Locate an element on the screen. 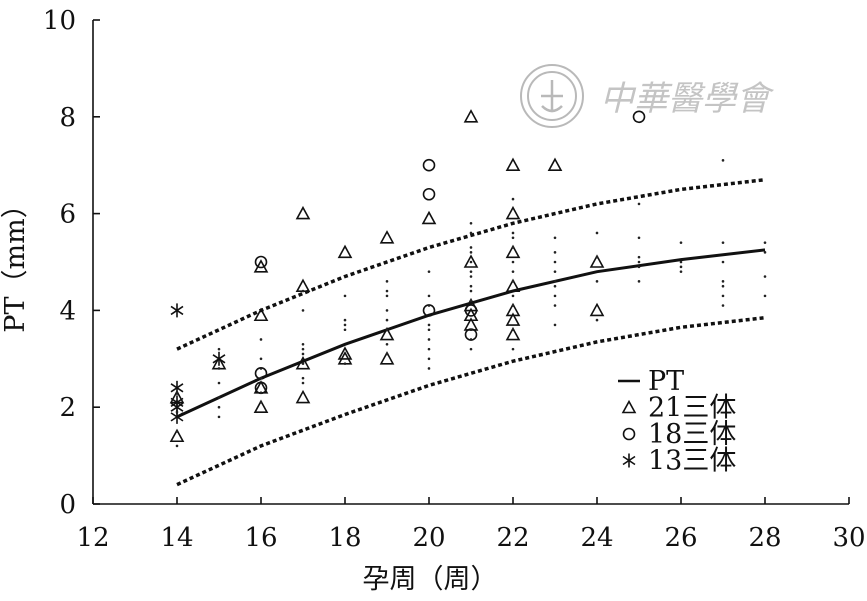  x-tick-label: 24 is located at coordinates (596, 538).